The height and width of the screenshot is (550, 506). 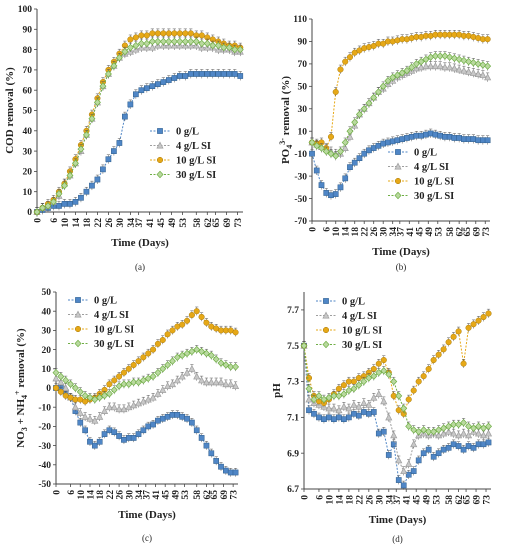 I want to click on x-tick-label: 73, so click(x=487, y=232).